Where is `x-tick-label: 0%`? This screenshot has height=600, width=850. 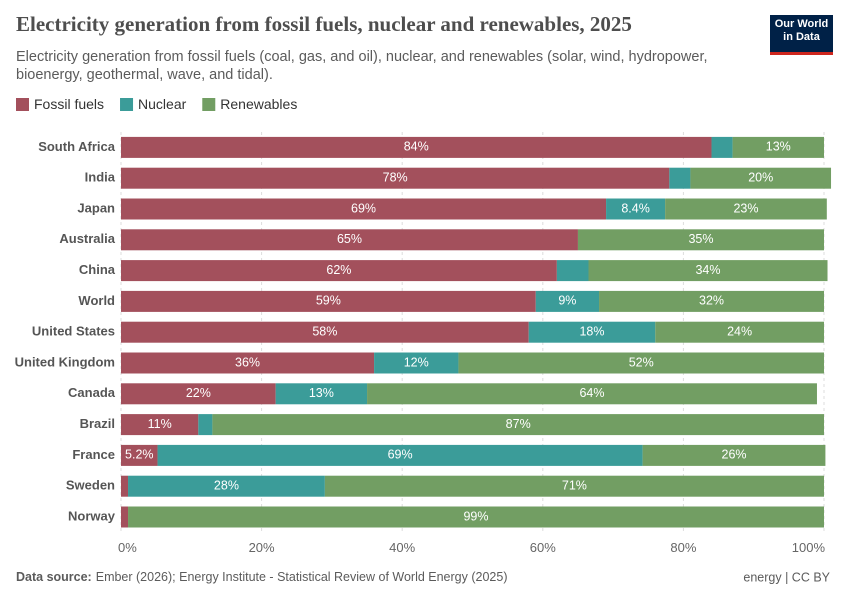
x-tick-label: 0% is located at coordinates (127, 547).